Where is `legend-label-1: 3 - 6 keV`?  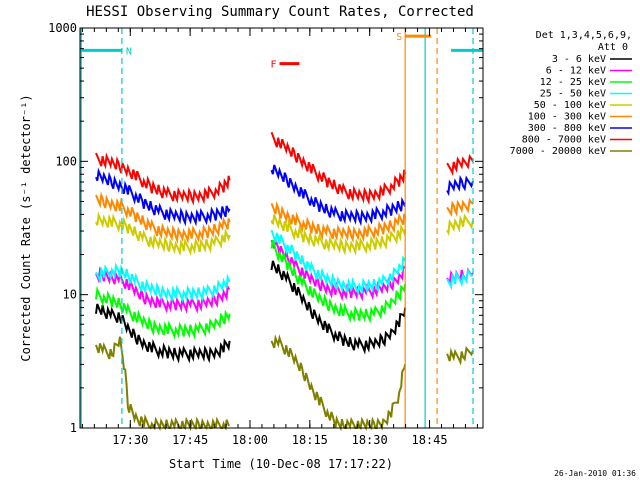 legend-label-1: 3 - 6 keV is located at coordinates (579, 59).